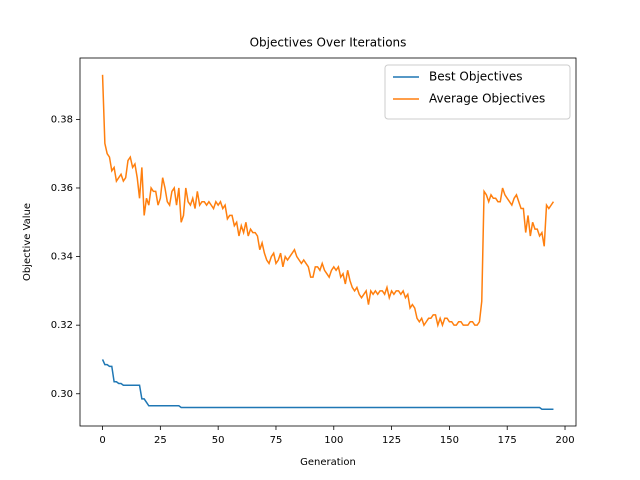 The image size is (640, 480). Describe the element at coordinates (327, 384) in the screenshot. I see `series-line` at that location.